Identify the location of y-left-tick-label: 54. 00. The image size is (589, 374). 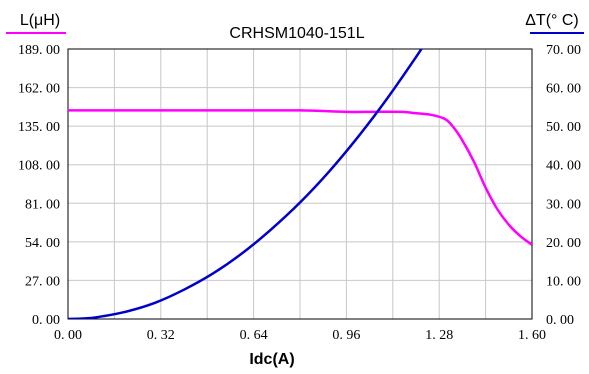
(42, 243).